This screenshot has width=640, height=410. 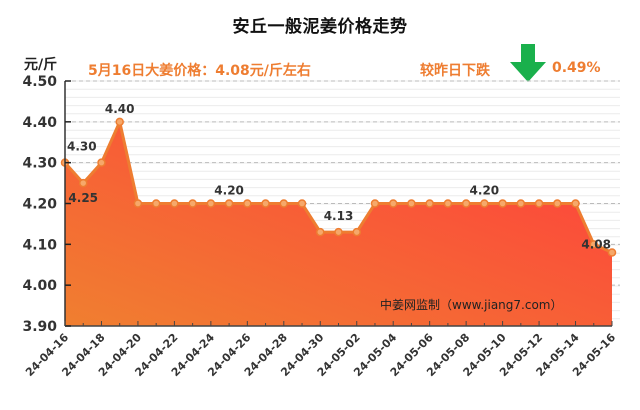 I want to click on y-axis-ticks: 4.50 4.40 4.30 4.20 4.10 4.00 3.90, so click(x=46, y=204).